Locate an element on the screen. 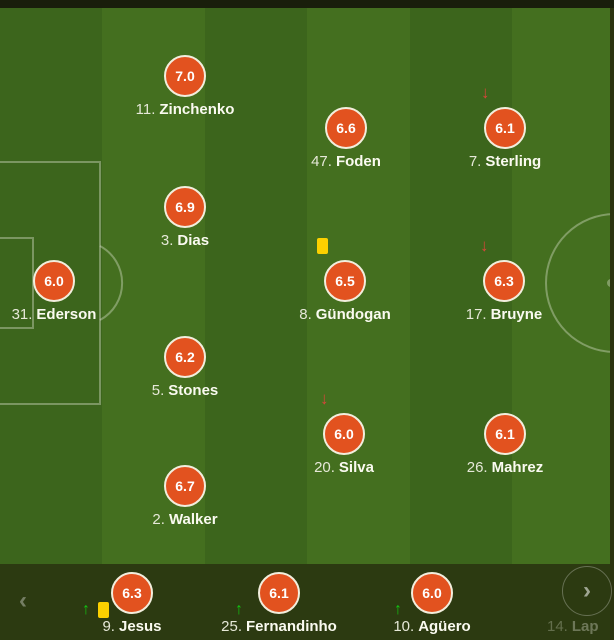  player-name: Gündogan is located at coordinates (353, 314).